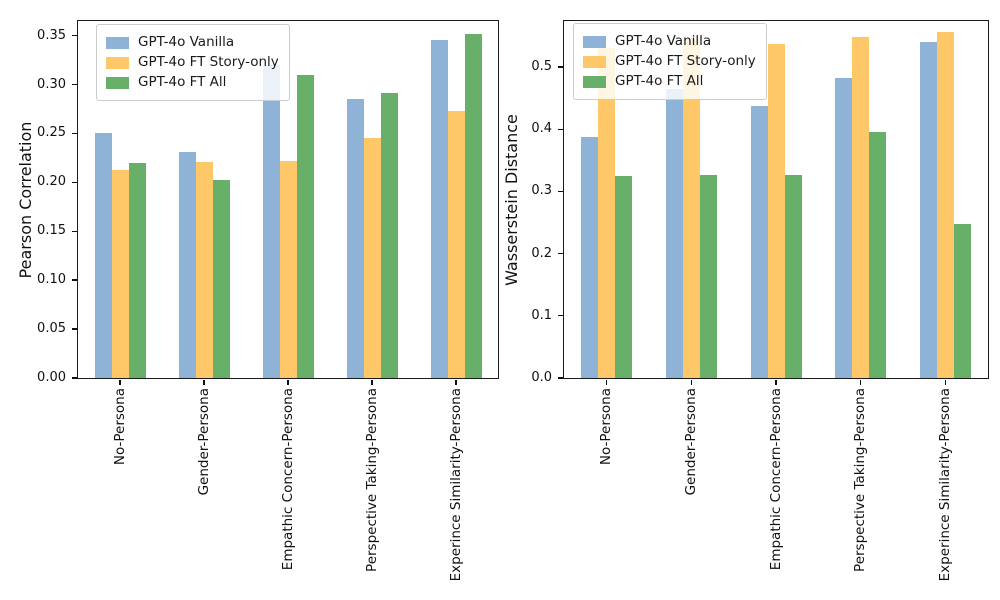 The width and height of the screenshot is (1000, 600). What do you see at coordinates (541, 315) in the screenshot?
I see `y-tick-label: 0.1` at bounding box center [541, 315].